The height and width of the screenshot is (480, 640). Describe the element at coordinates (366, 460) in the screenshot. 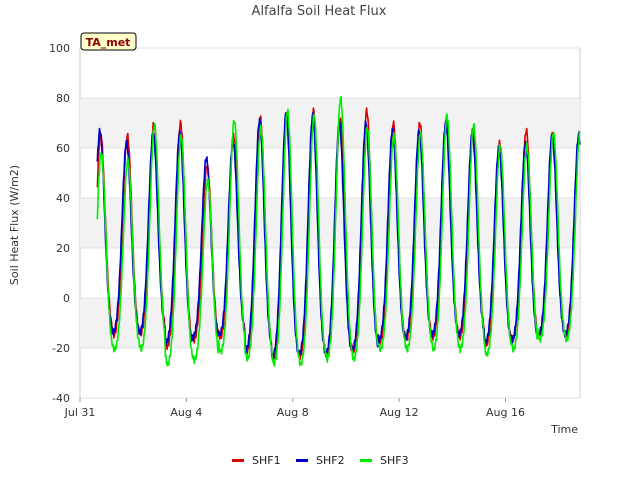

I see `legend-swatch-shf3` at that location.